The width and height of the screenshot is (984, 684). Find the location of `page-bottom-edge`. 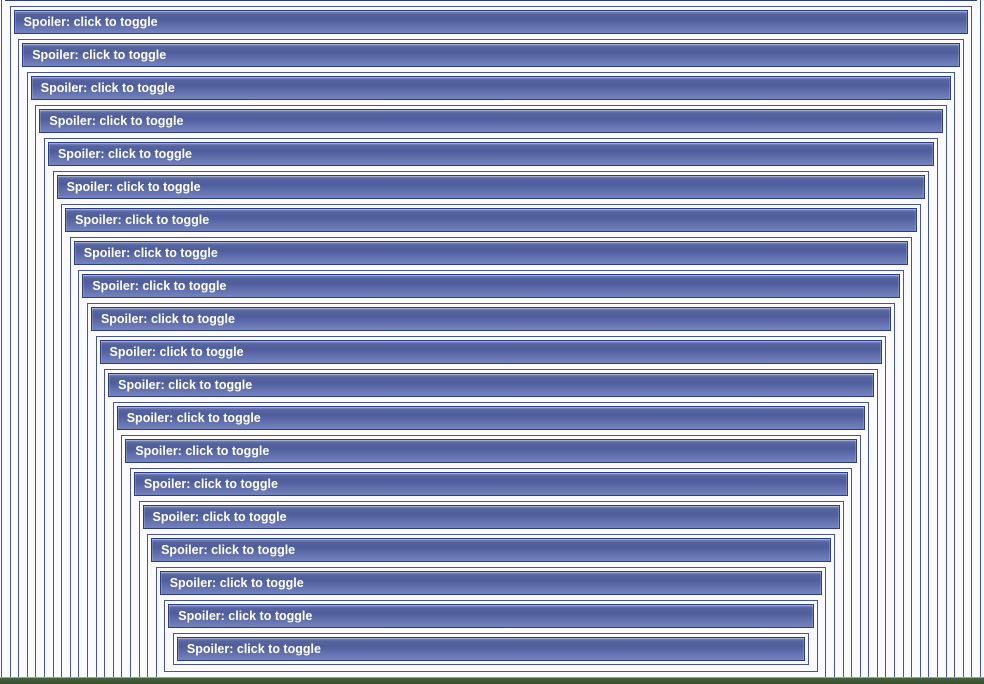

page-bottom-edge is located at coordinates (492, 680).